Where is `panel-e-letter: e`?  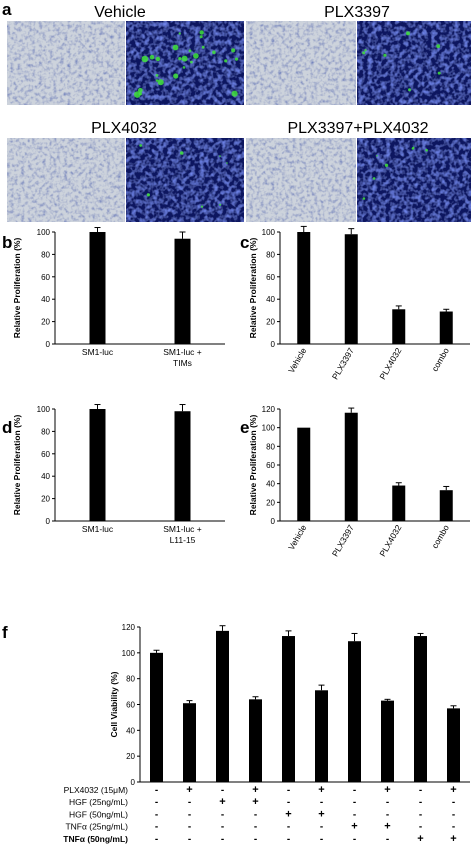 panel-e-letter: e is located at coordinates (244, 427).